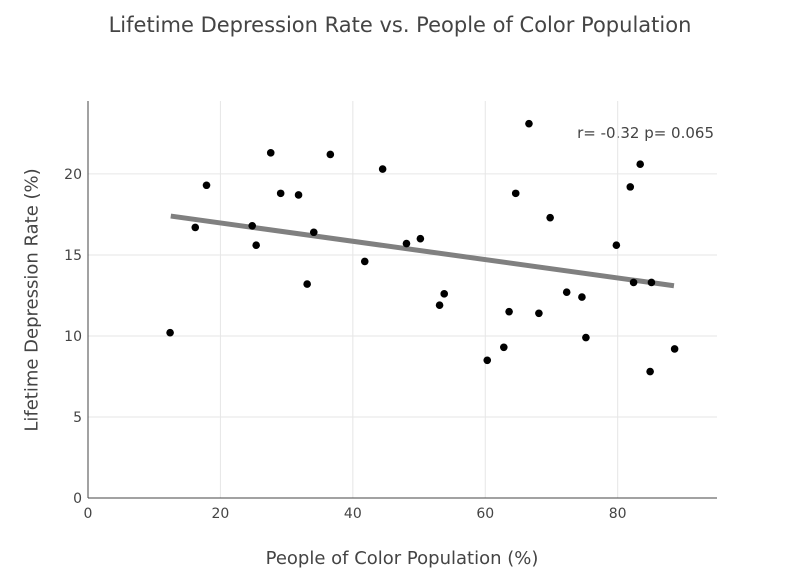  I want to click on x-tick-label: 80, so click(618, 514).